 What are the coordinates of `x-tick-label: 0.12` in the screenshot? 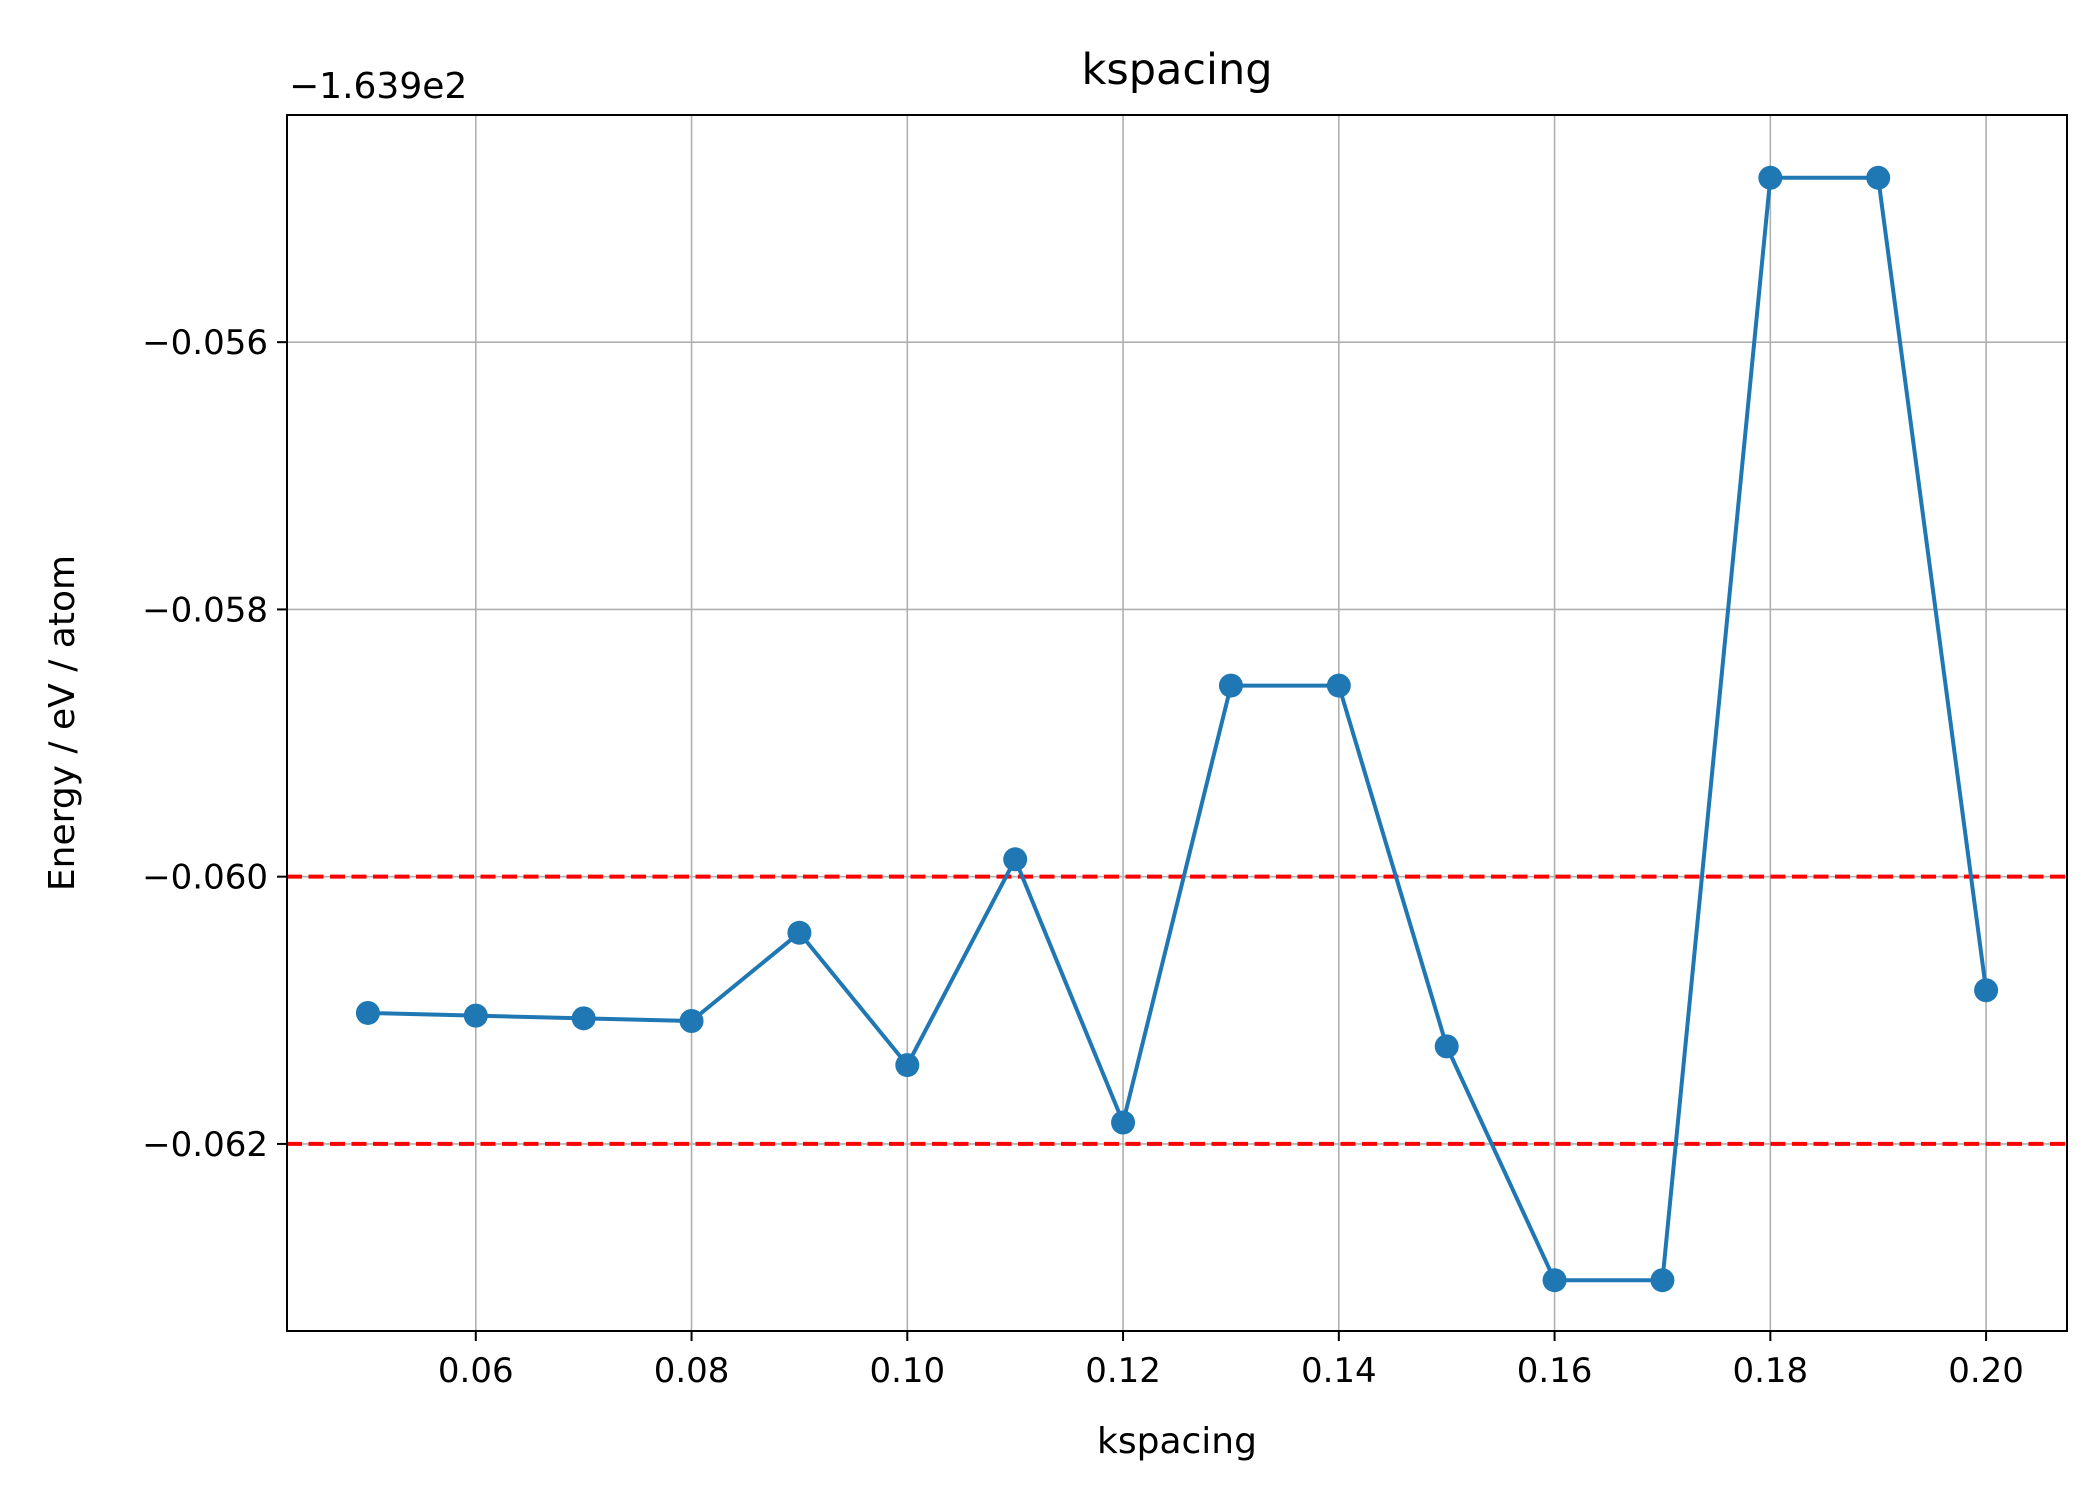 It's located at (1123, 1371).